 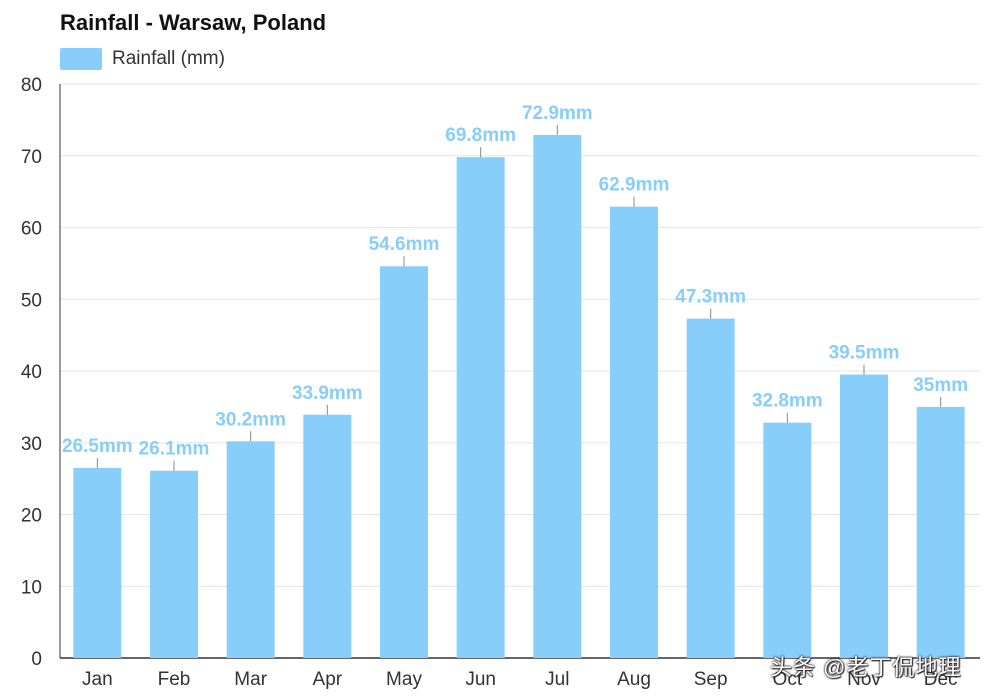 What do you see at coordinates (193, 22) in the screenshot?
I see `chart-title: Rainfall - Warsaw, Poland` at bounding box center [193, 22].